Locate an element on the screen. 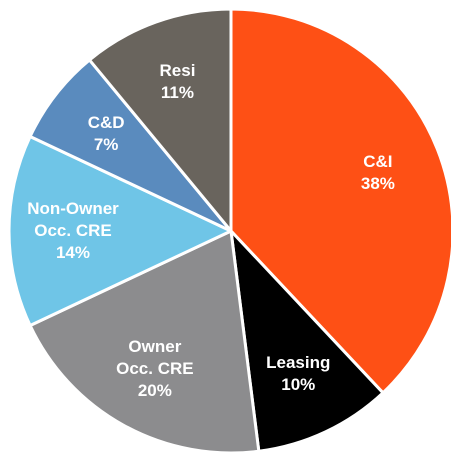 The image size is (451, 452). value-label: 38% is located at coordinates (377, 183).